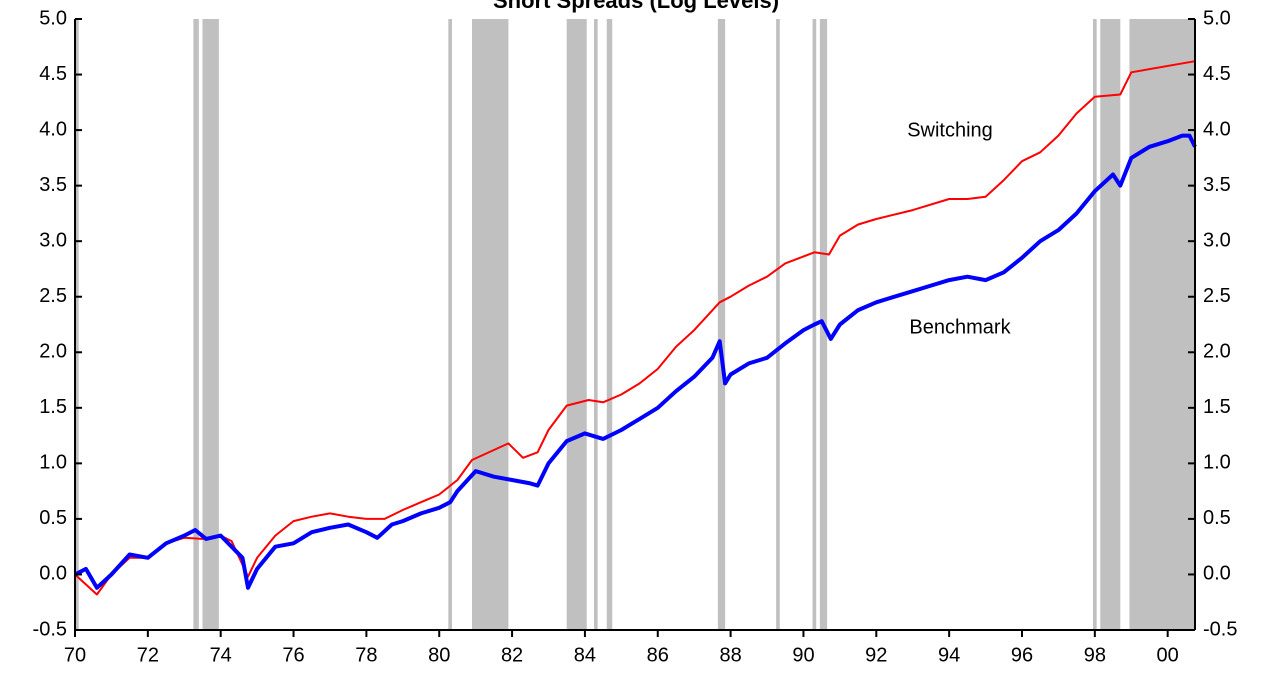 The image size is (1273, 685). What do you see at coordinates (148, 655) in the screenshot?
I see `x-tick-label: 72` at bounding box center [148, 655].